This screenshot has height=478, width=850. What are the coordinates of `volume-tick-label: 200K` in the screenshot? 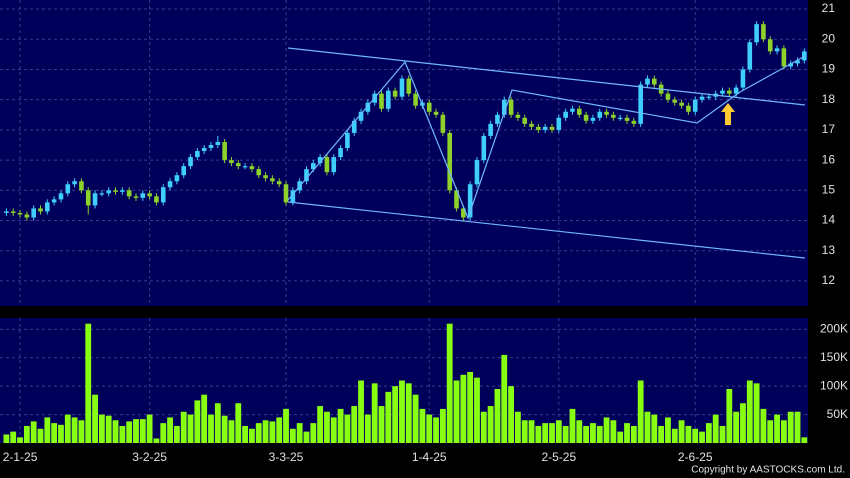 It's located at (834, 329).